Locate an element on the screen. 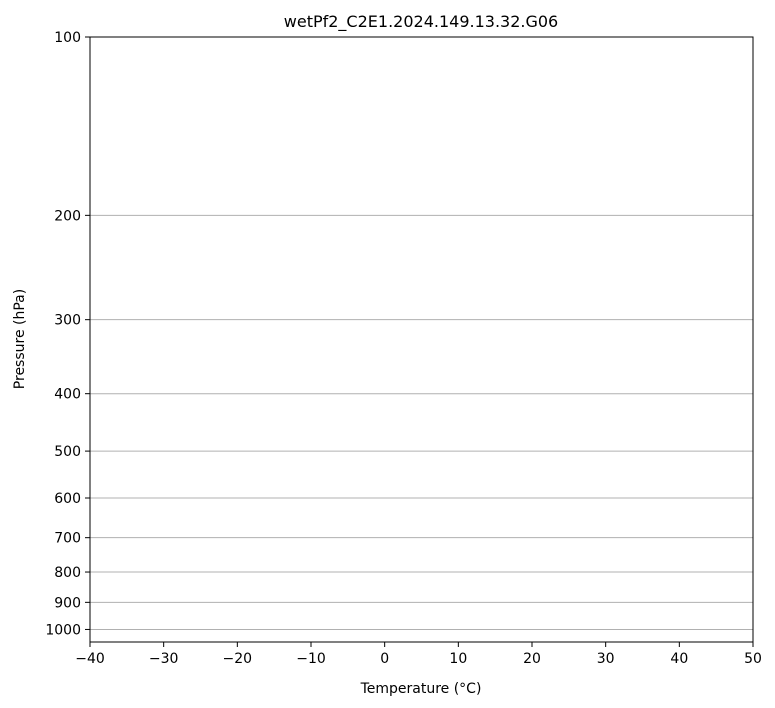 The image size is (775, 708). chart-title: wetPf2_C2E1.2024.149.13.32.G06 is located at coordinates (421, 22).